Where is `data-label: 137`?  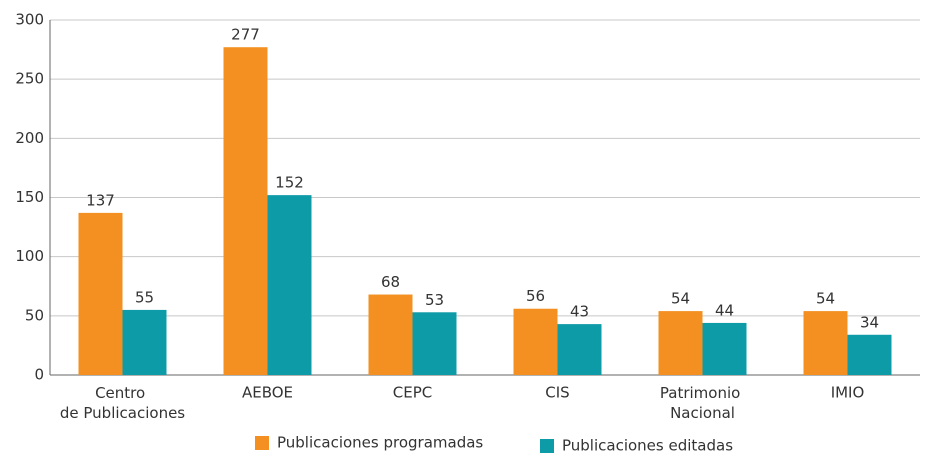
data-label: 137 is located at coordinates (100, 200).